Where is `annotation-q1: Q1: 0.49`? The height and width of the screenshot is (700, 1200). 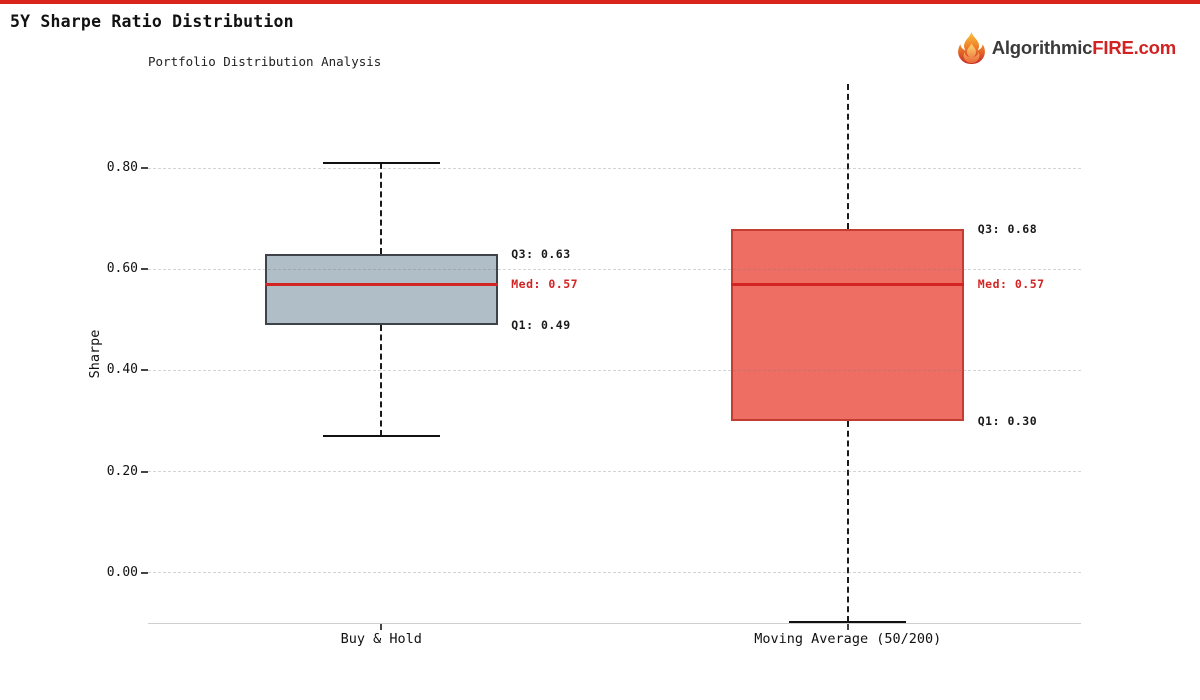 annotation-q1: Q1: 0.49 is located at coordinates (541, 324).